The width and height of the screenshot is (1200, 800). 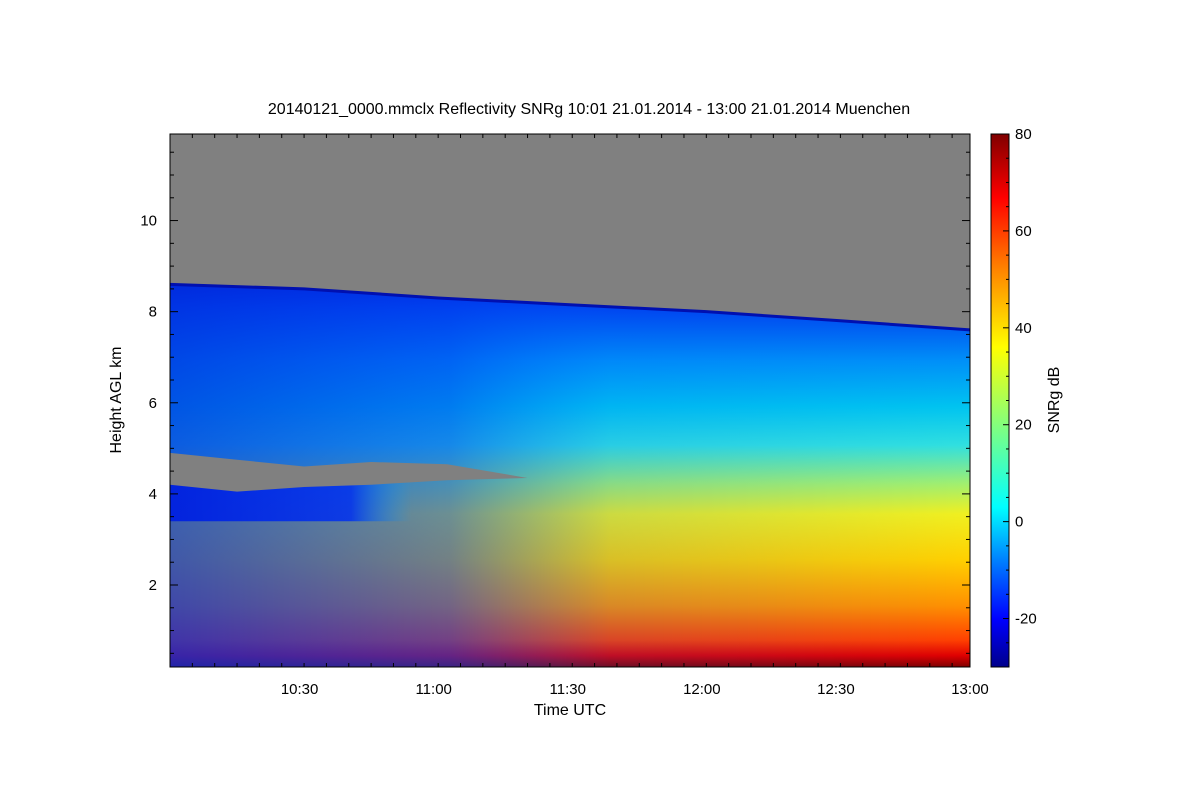 What do you see at coordinates (1023, 134) in the screenshot?
I see `colorbar-tick-label: 80` at bounding box center [1023, 134].